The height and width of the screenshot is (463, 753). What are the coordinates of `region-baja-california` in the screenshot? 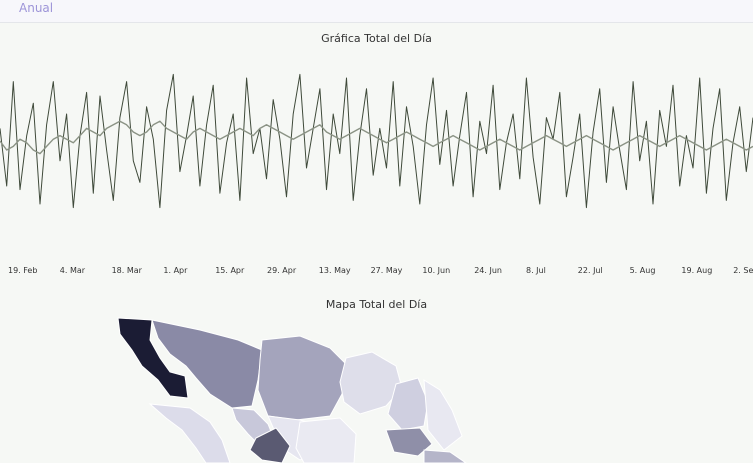 It's located at (153, 358).